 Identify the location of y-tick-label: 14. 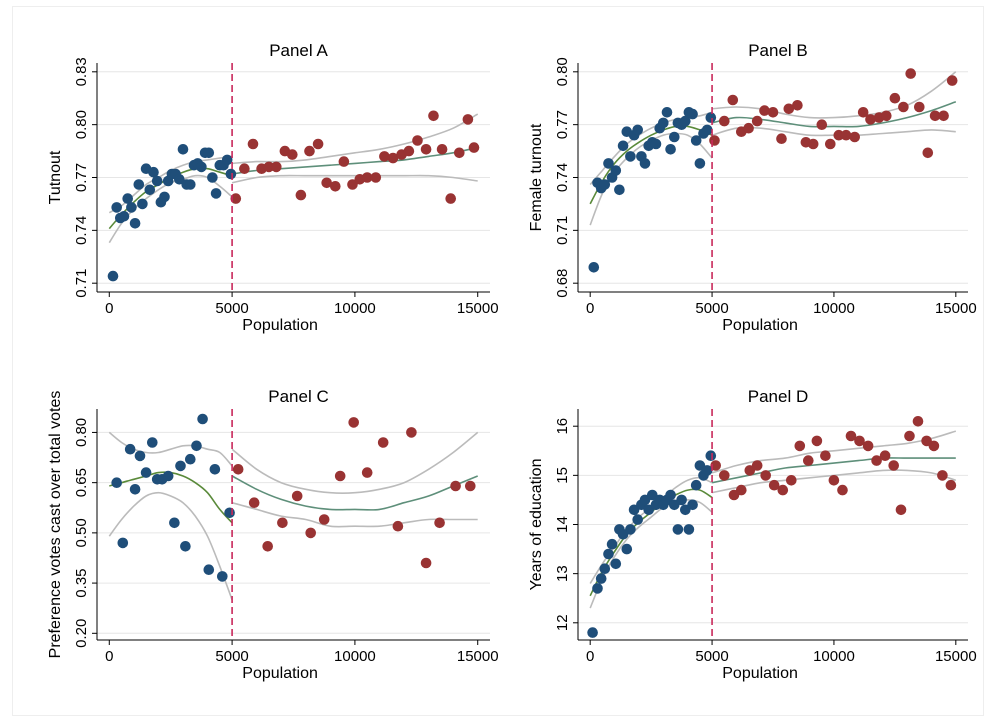
(562, 524).